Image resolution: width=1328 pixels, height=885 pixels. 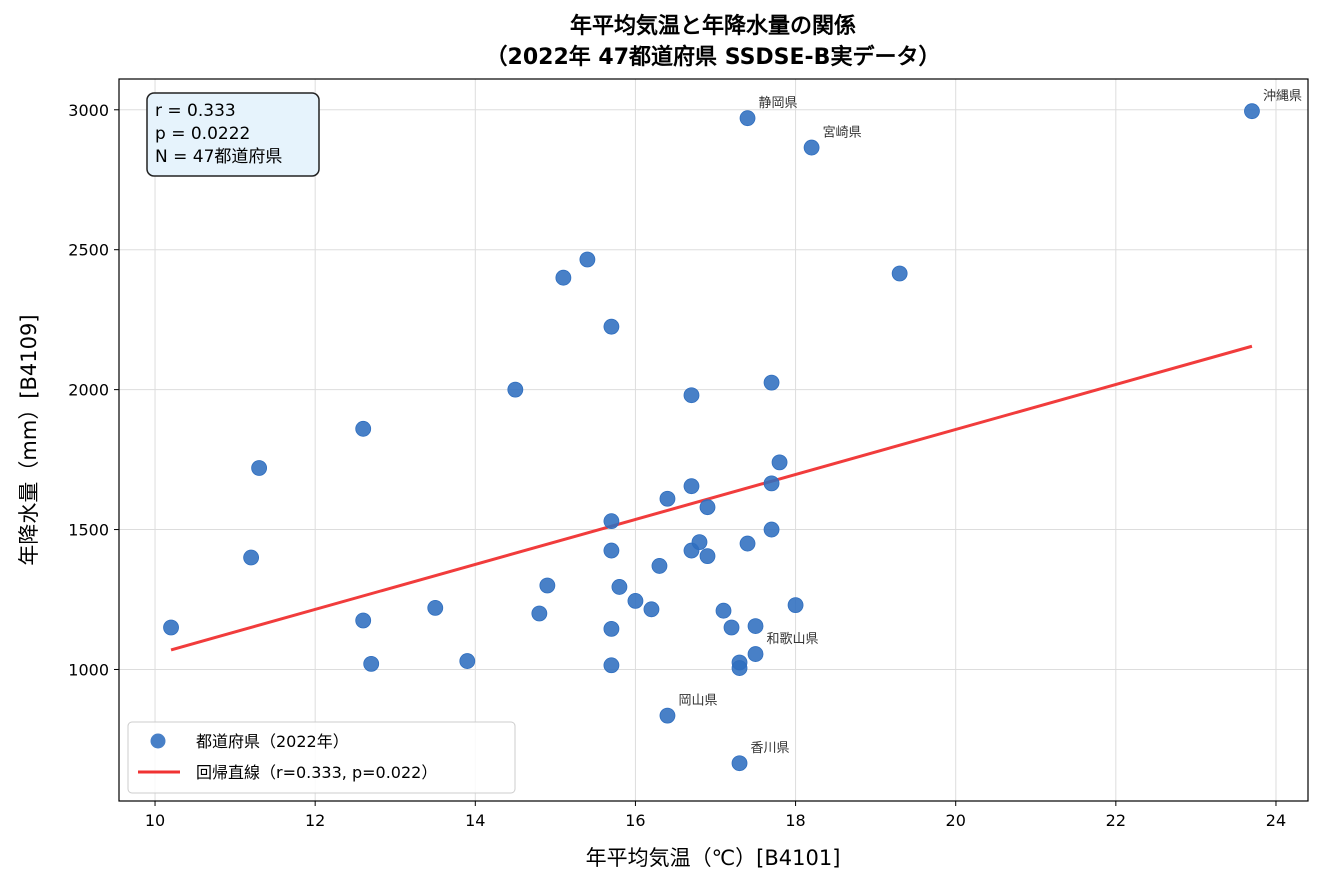 I want to click on y-tick-label: 1500, so click(x=88, y=530).